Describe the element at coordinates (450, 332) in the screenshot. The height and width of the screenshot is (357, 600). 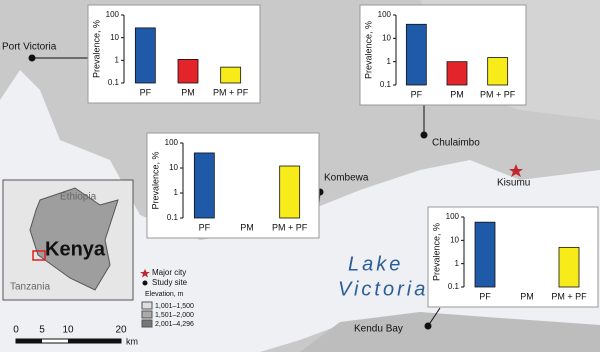
I see `south-shore` at that location.